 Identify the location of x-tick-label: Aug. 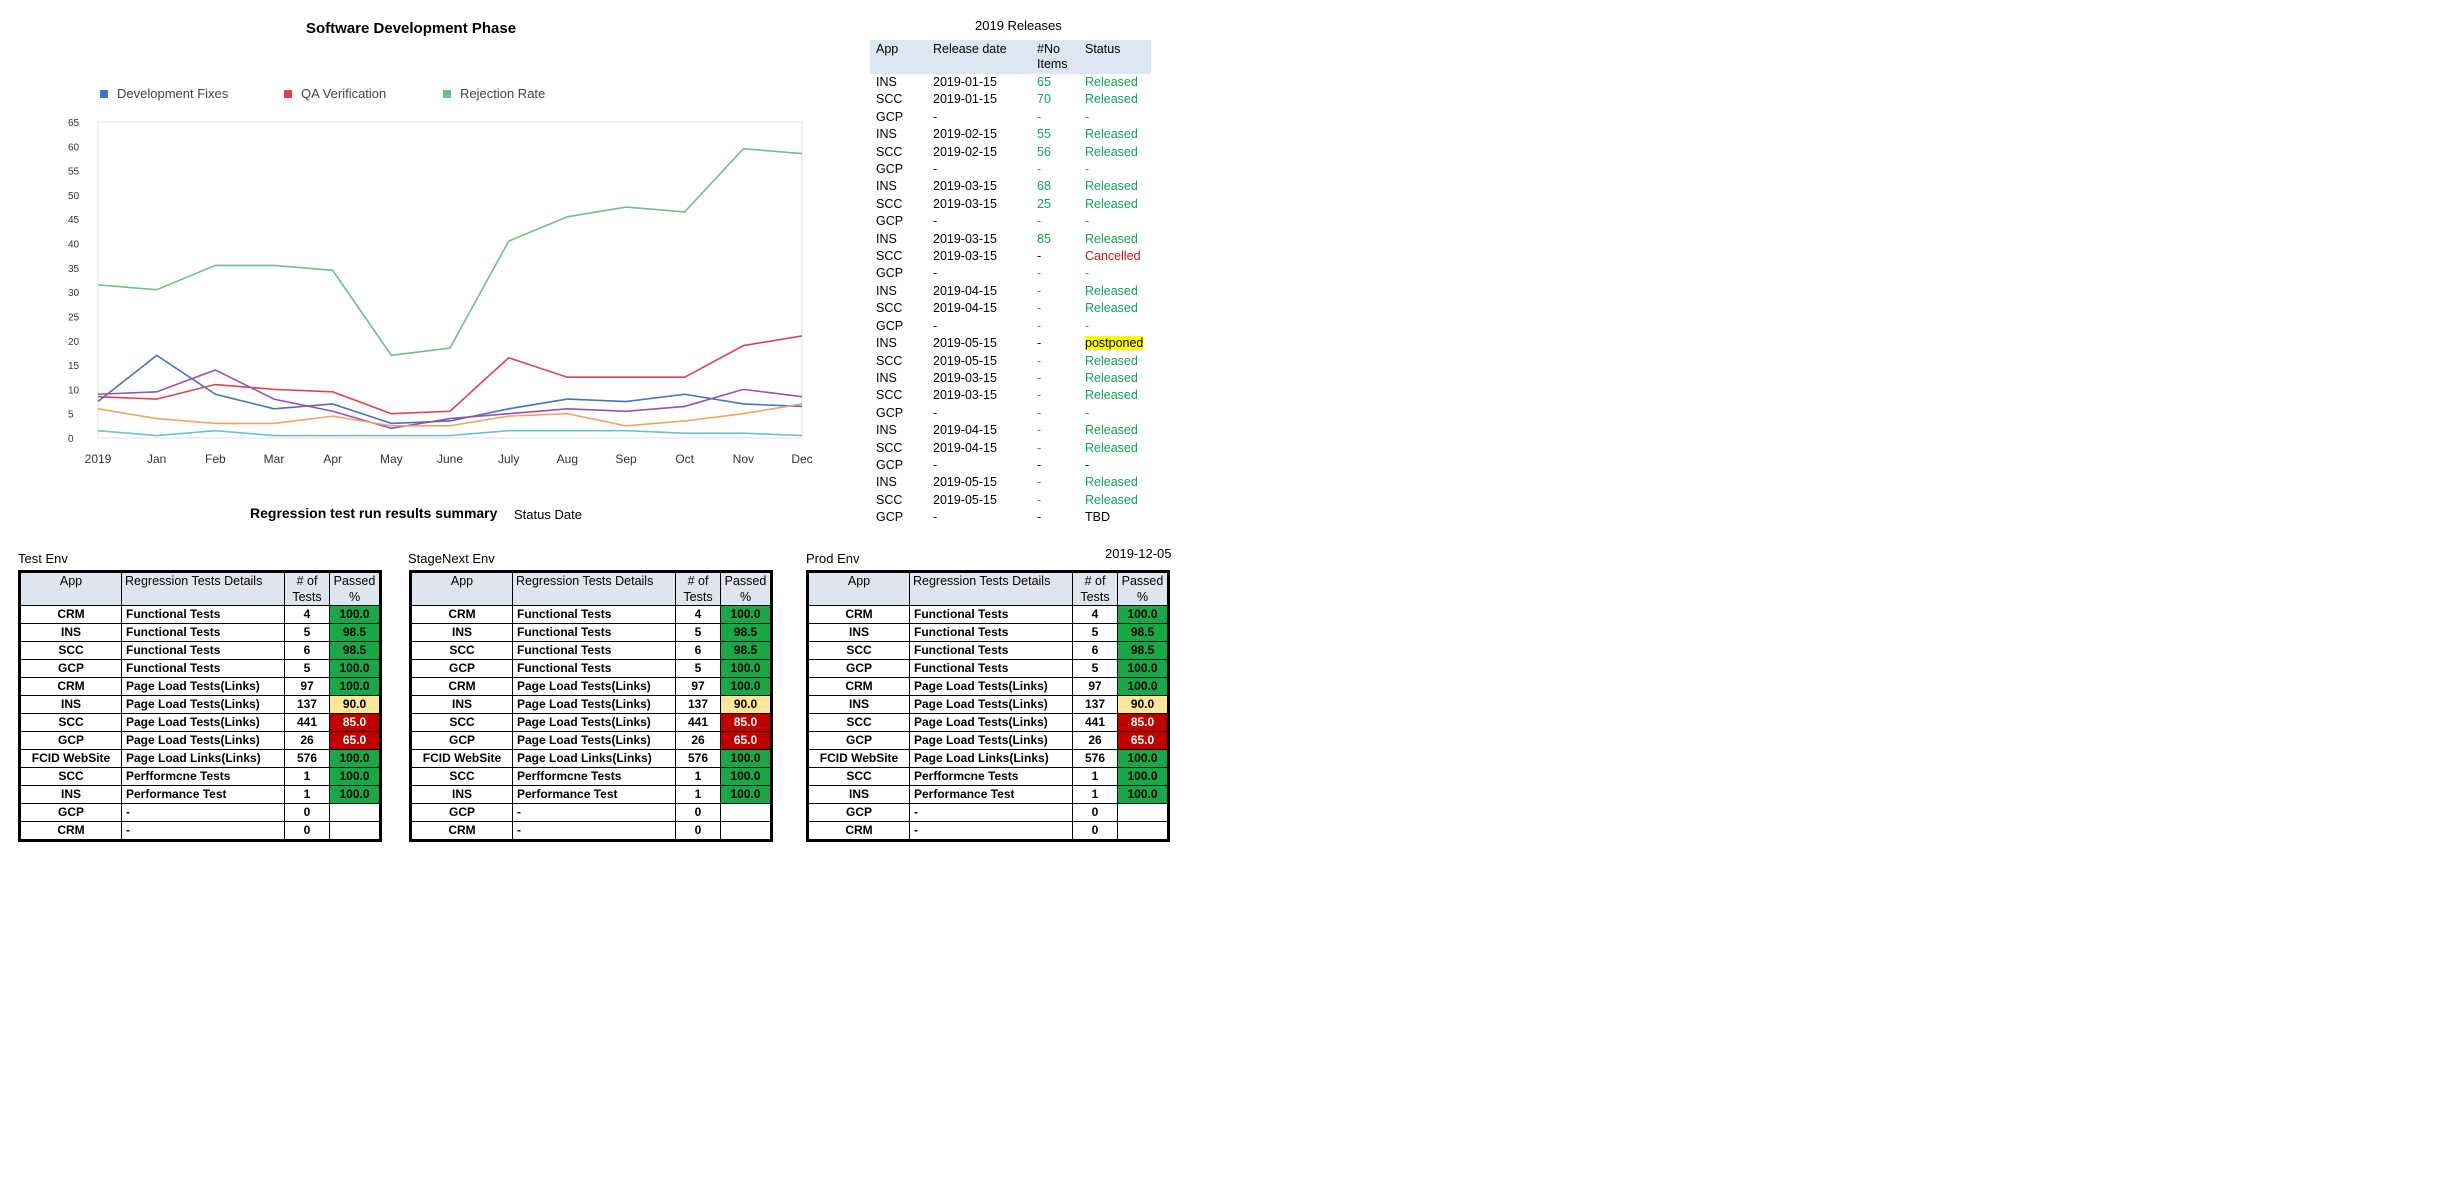
(567, 459).